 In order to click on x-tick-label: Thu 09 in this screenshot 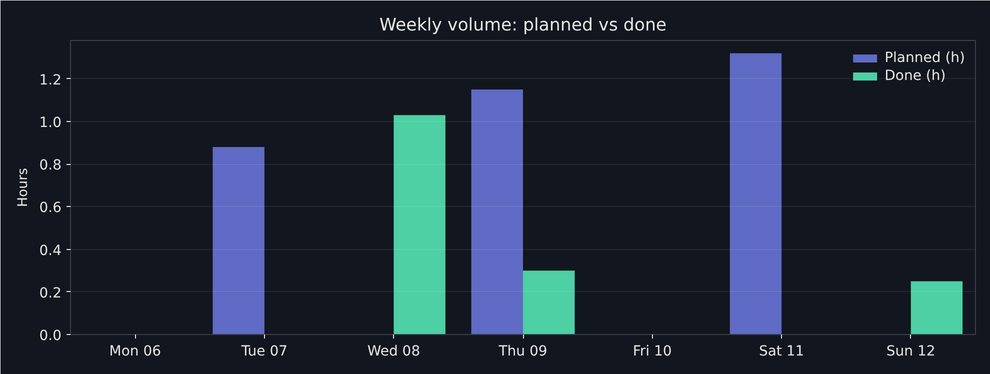, I will do `click(523, 352)`.